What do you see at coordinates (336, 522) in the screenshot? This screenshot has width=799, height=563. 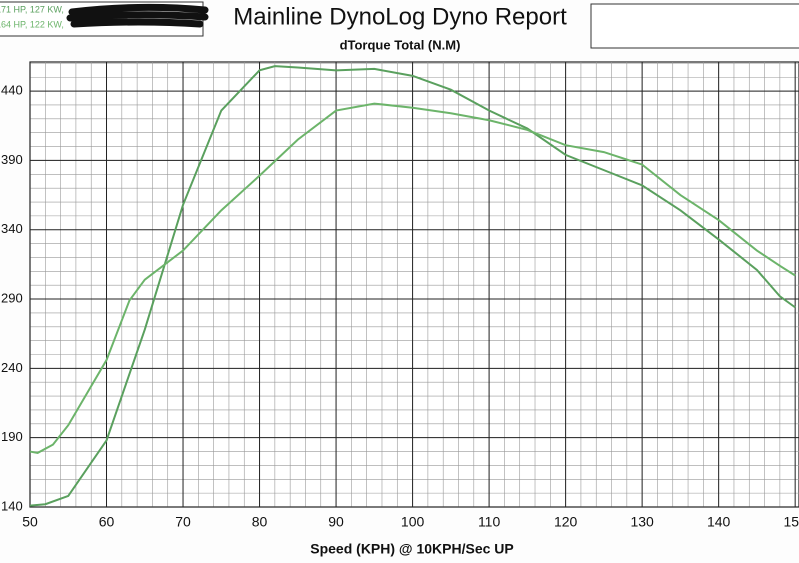 I see `x-tick-label: 90` at bounding box center [336, 522].